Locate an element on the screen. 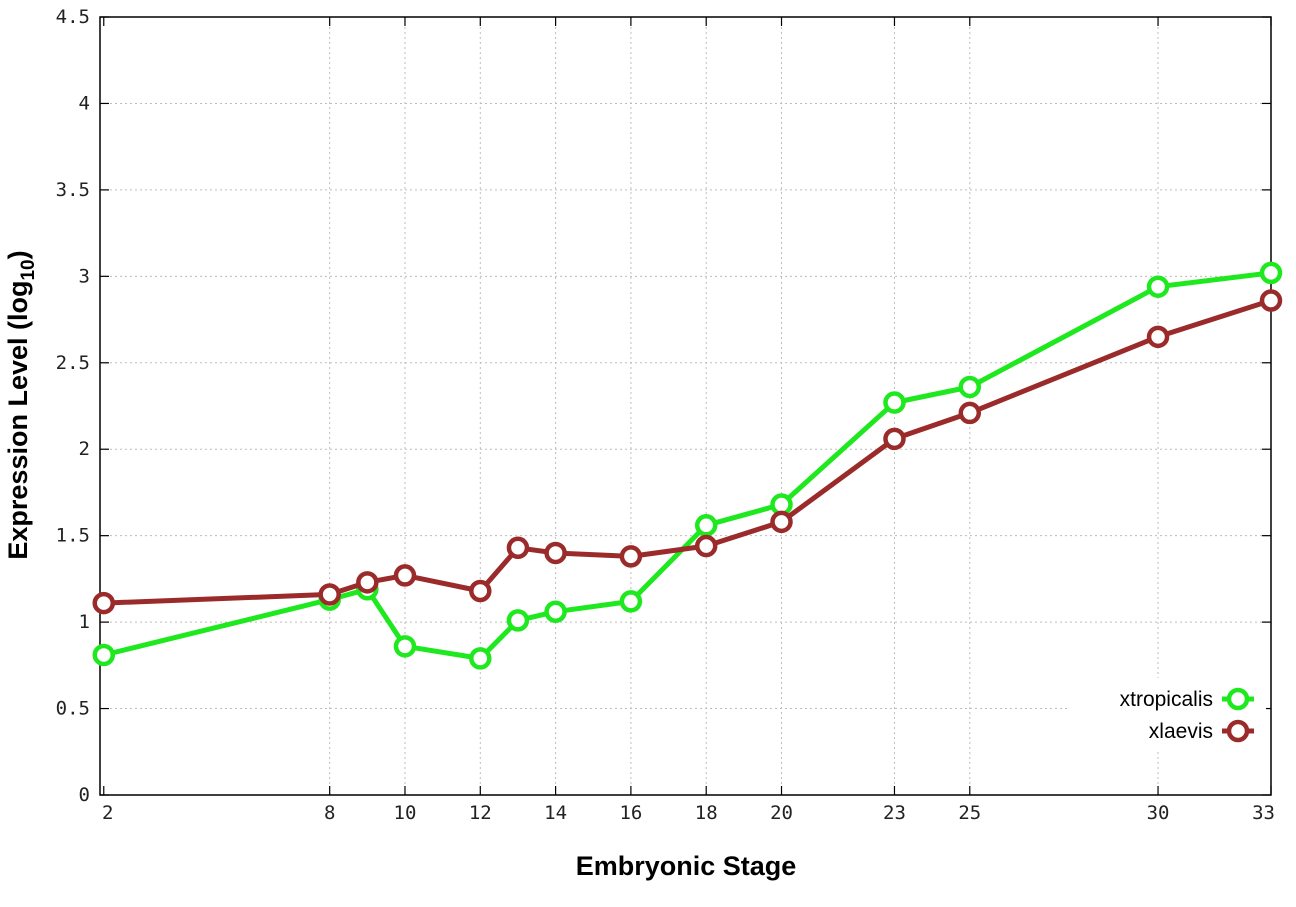  y-tick-label: 2 is located at coordinates (84, 449).